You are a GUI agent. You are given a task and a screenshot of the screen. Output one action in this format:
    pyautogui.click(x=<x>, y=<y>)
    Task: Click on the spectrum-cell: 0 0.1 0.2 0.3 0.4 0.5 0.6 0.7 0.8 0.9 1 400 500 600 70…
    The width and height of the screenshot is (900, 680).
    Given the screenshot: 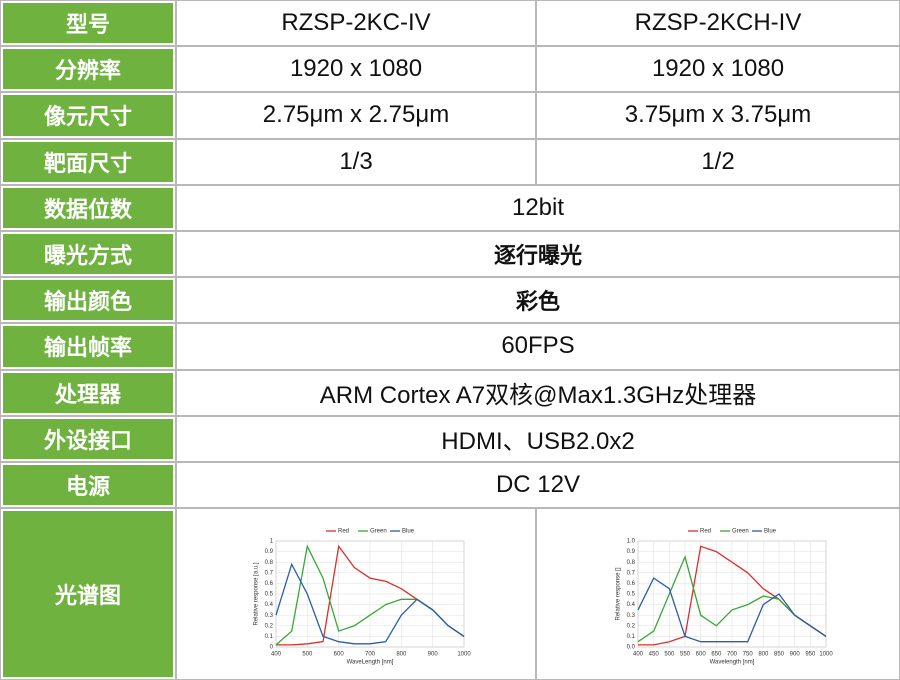 What is the action you would take?
    pyautogui.click(x=356, y=594)
    